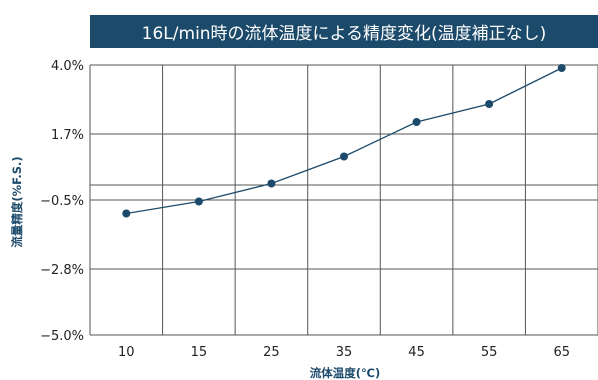  I want to click on x-axis-label: 流体温度(℃), so click(345, 373).